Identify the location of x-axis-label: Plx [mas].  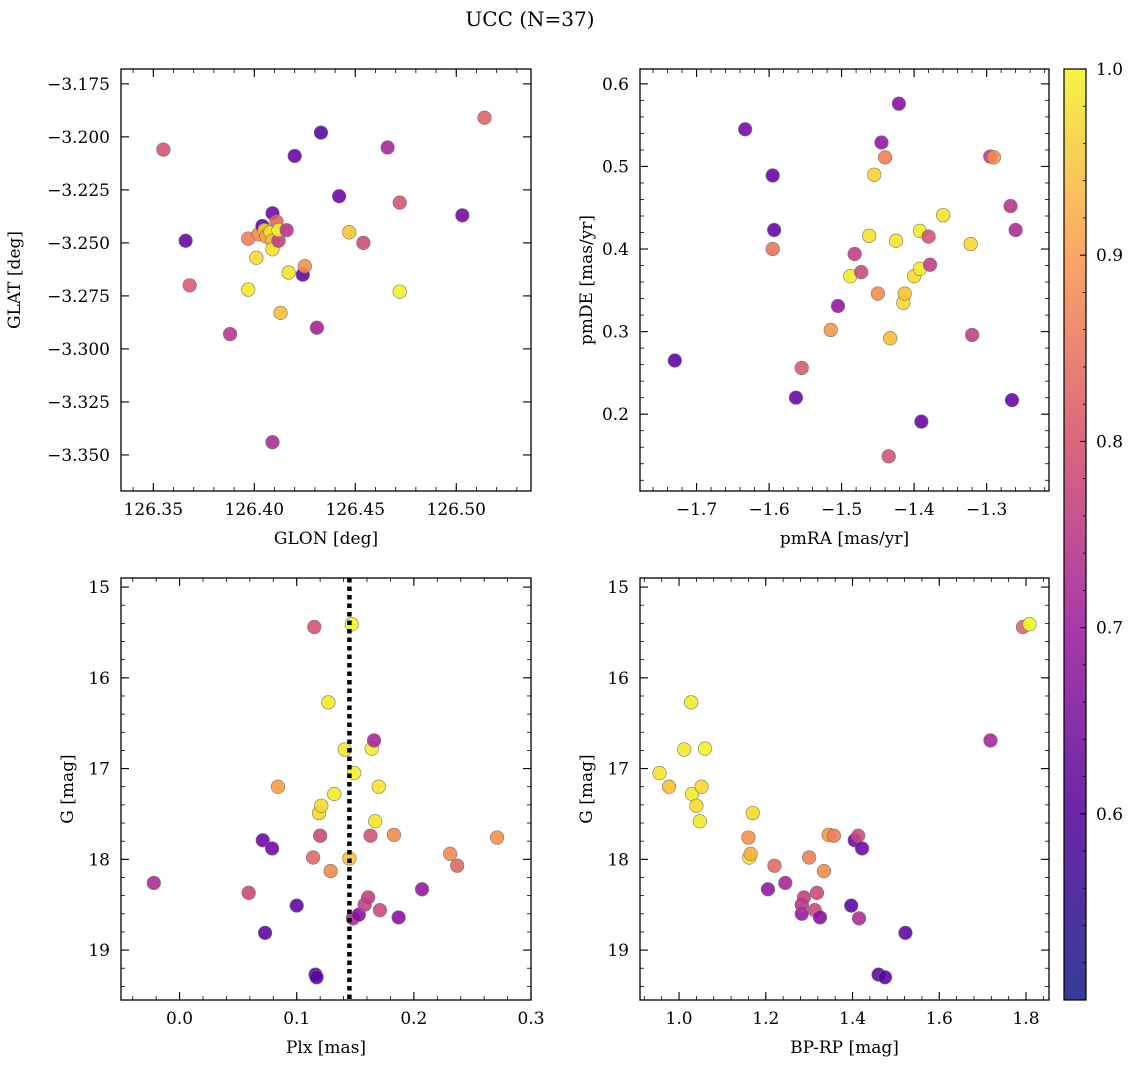
(326, 1048).